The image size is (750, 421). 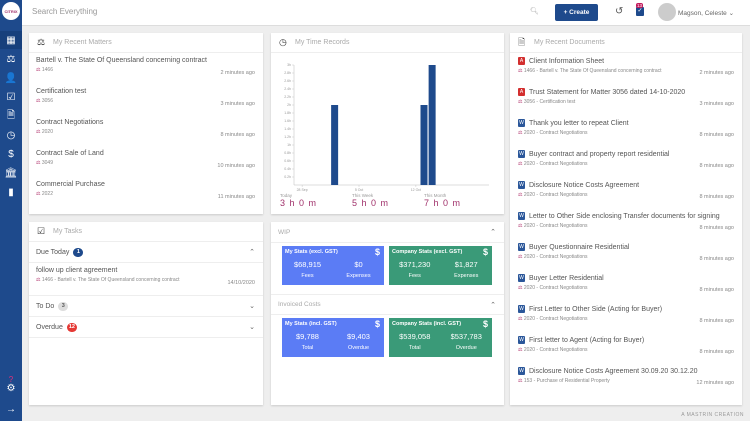 What do you see at coordinates (289, 145) in the screenshot?
I see `y-tick-label: 1h` at bounding box center [289, 145].